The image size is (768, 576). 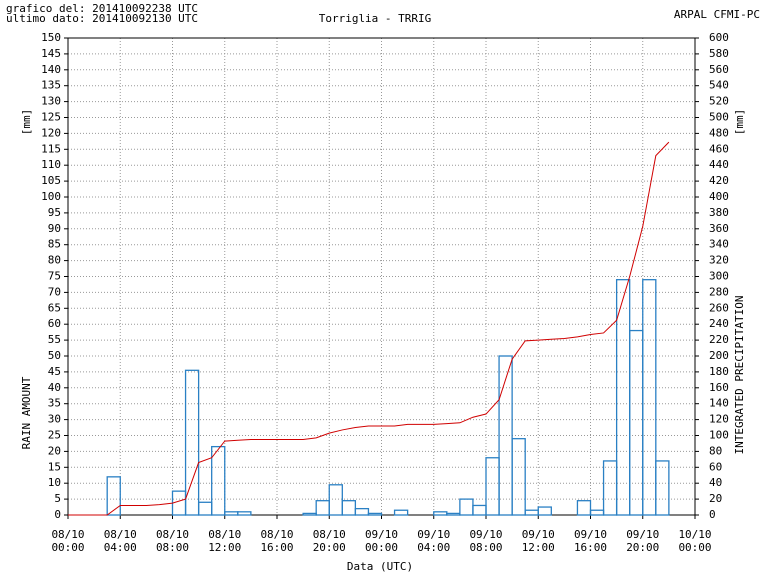 I want to click on y2-tick-label: 280, so click(x=719, y=291).